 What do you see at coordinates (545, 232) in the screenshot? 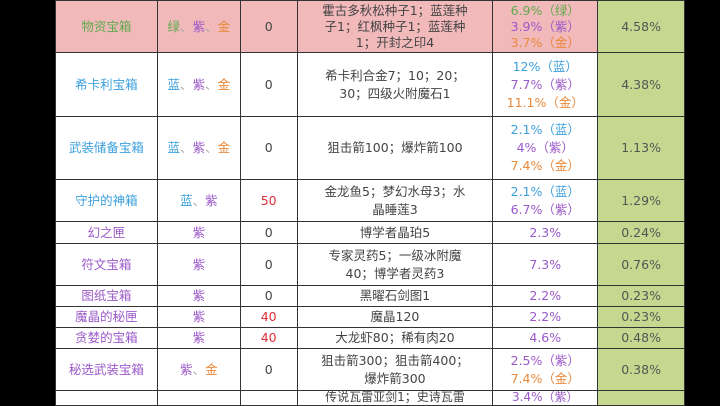
I see `drop-rate-cell: 2.3%` at bounding box center [545, 232].